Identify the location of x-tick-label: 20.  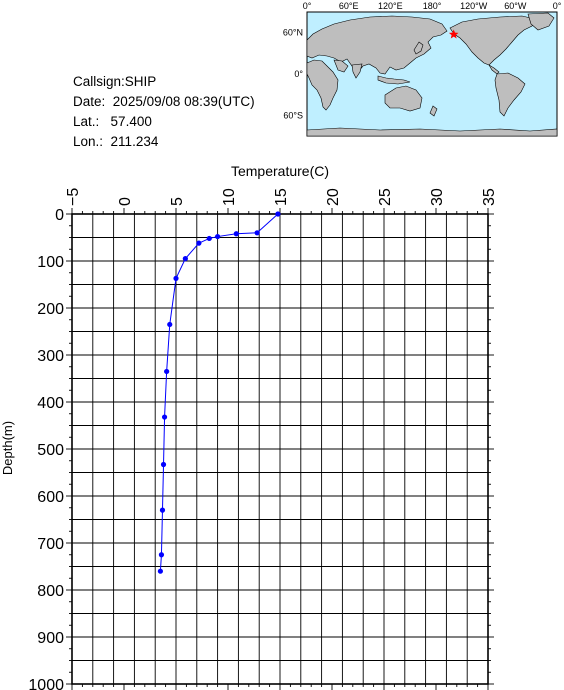
(333, 197).